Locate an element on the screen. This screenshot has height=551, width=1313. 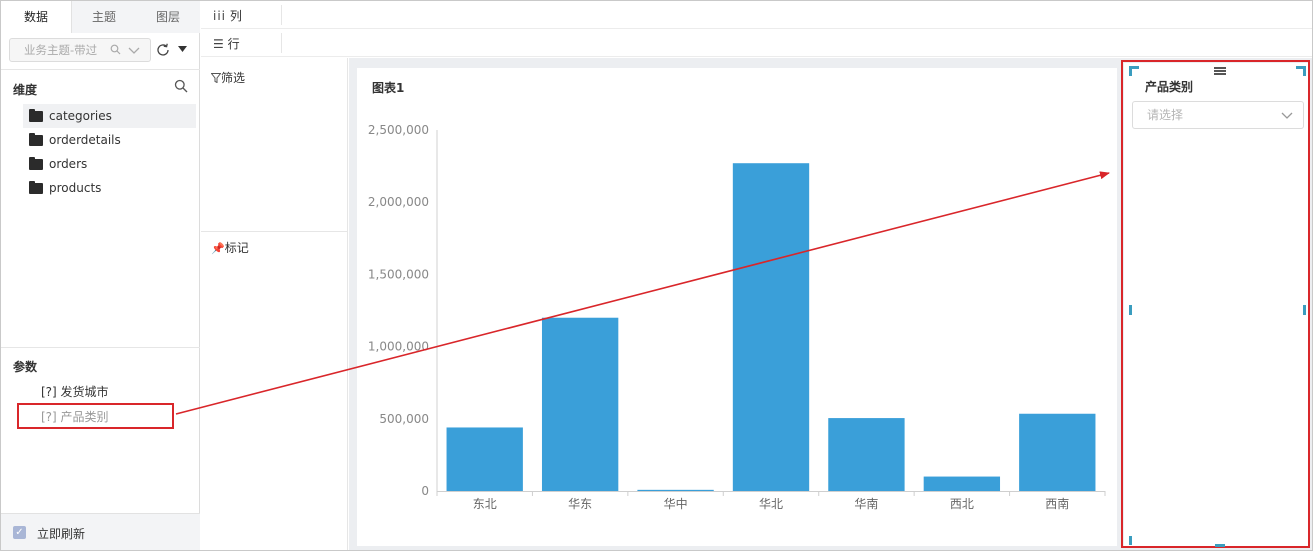
pin-icon: 📌 is located at coordinates (218, 248).